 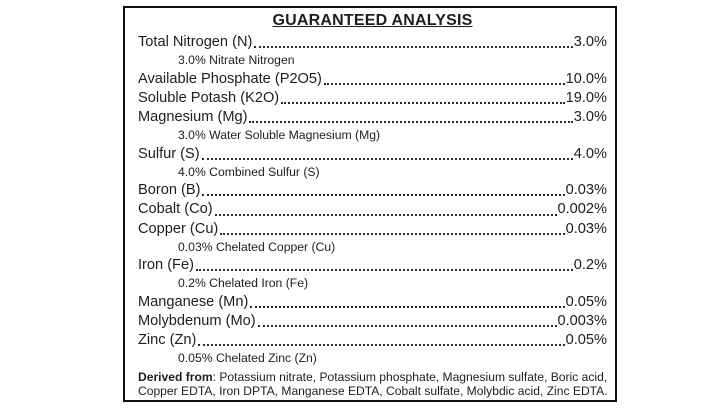 What do you see at coordinates (372, 265) in the screenshot?
I see `analysis-row: Iron (Fe) 0.2%` at bounding box center [372, 265].